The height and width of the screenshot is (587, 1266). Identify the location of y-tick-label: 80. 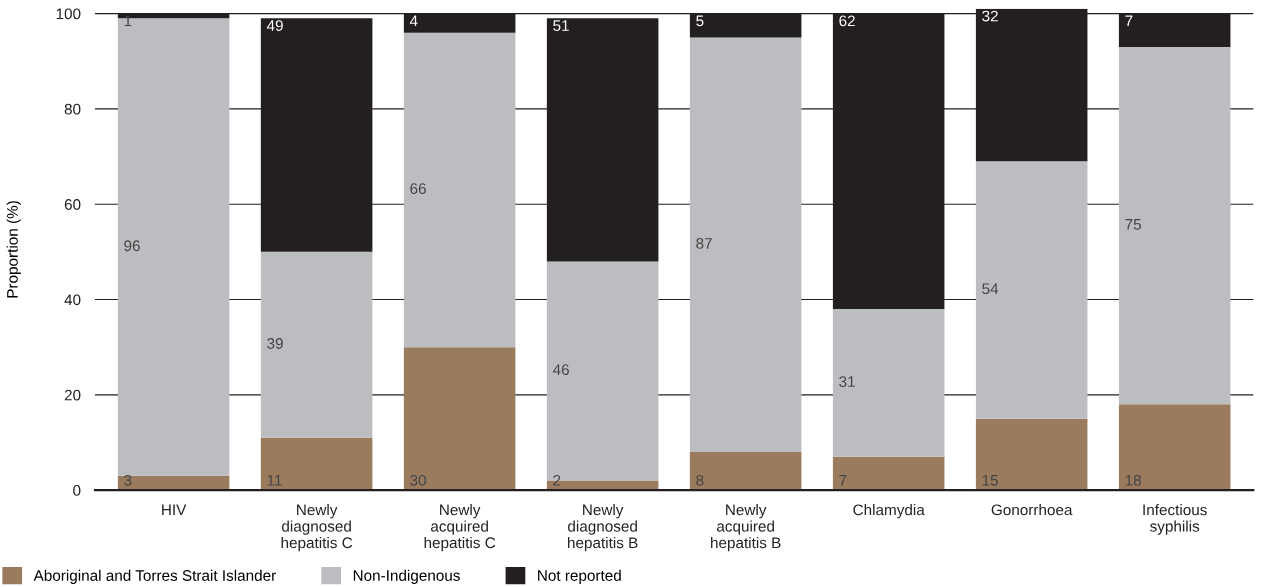
(72, 109).